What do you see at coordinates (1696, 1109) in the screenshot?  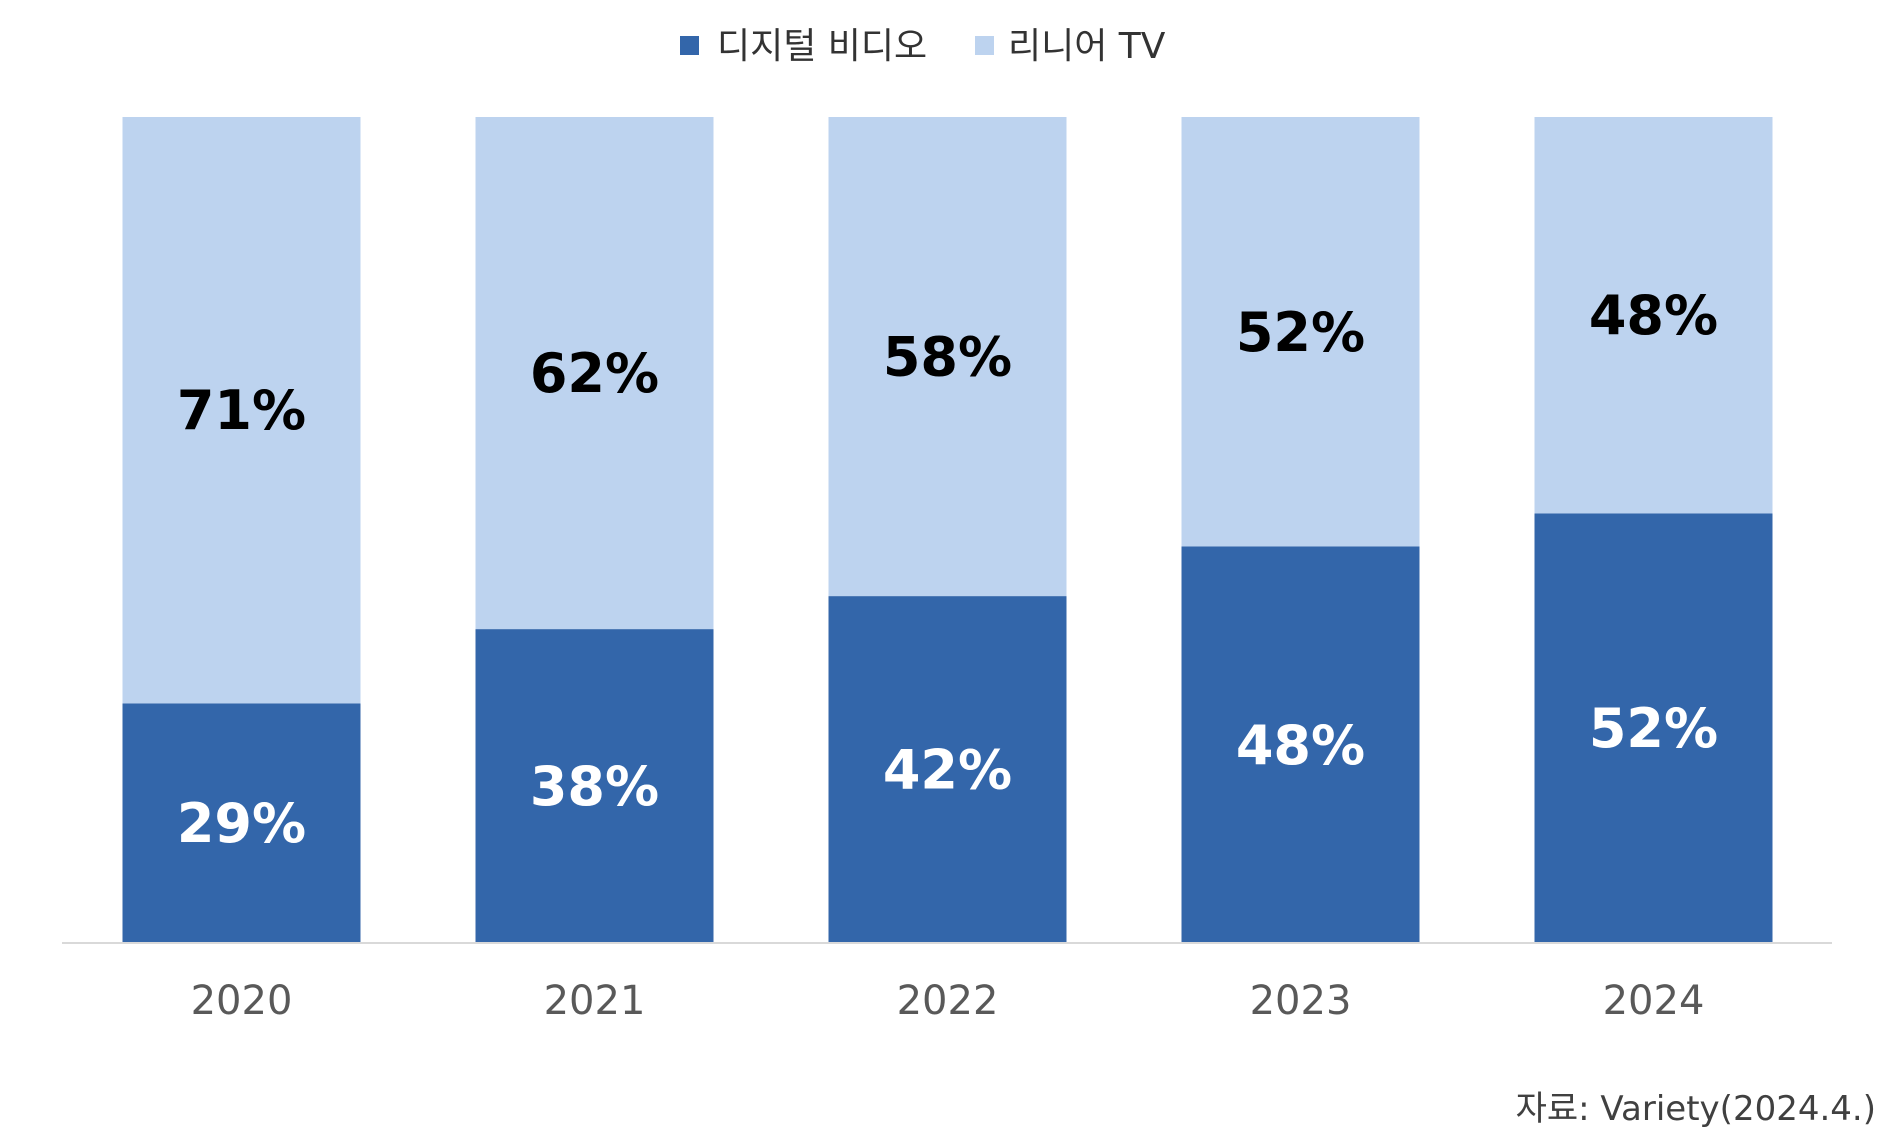 I see `source-note: 자료: Variety(2024.4.)` at bounding box center [1696, 1109].